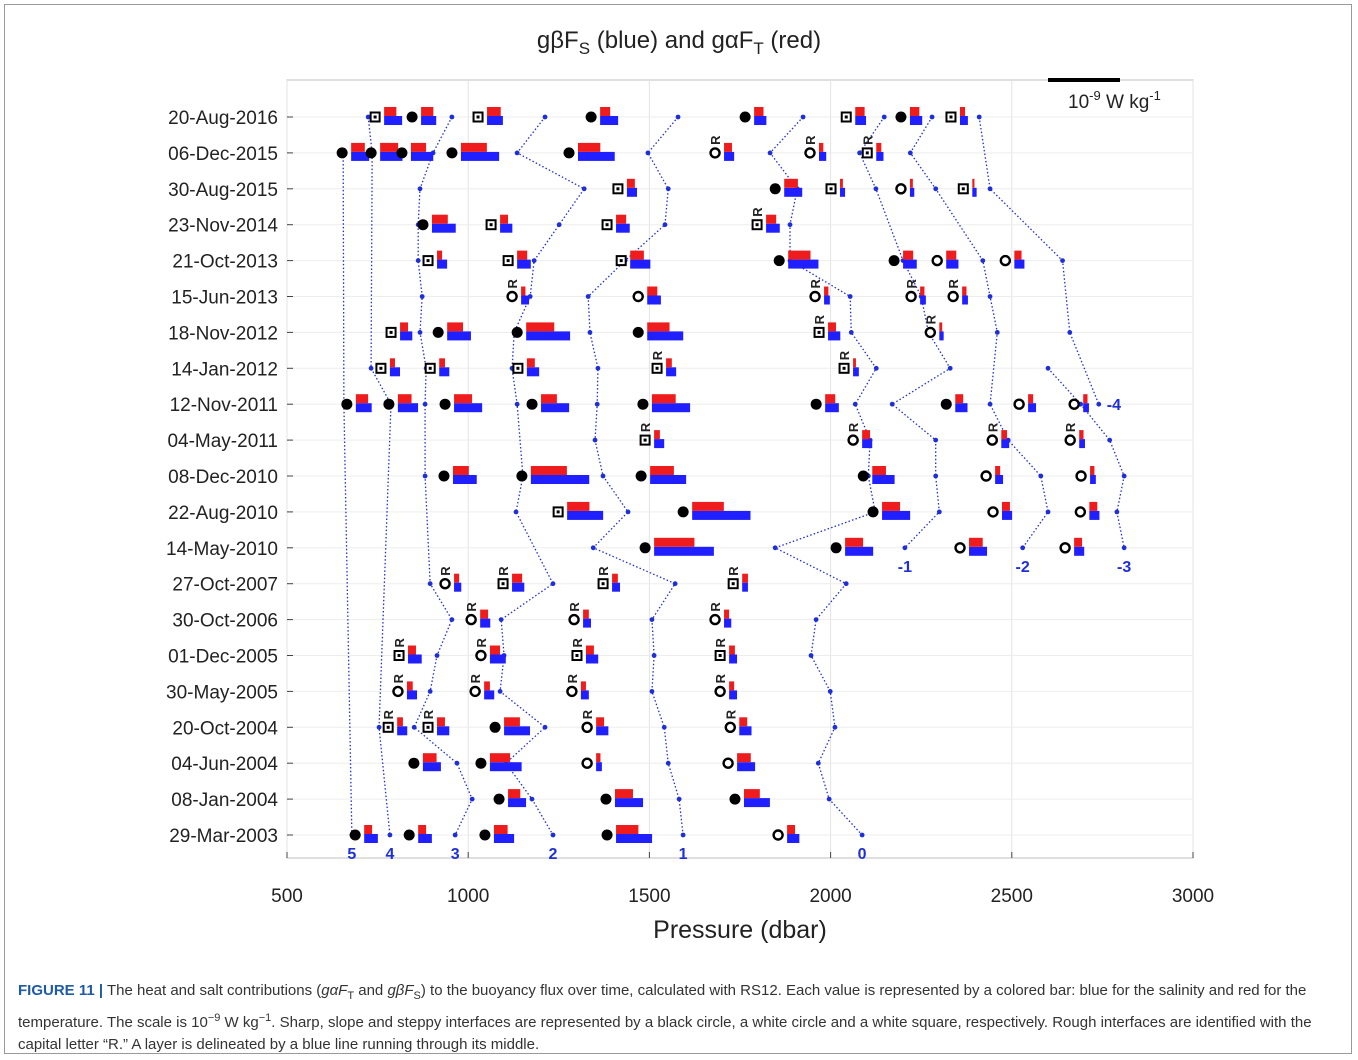 Image resolution: width=1358 pixels, height=1060 pixels. I want to click on y-tick-label: 14-Jan-2012, so click(224, 369).